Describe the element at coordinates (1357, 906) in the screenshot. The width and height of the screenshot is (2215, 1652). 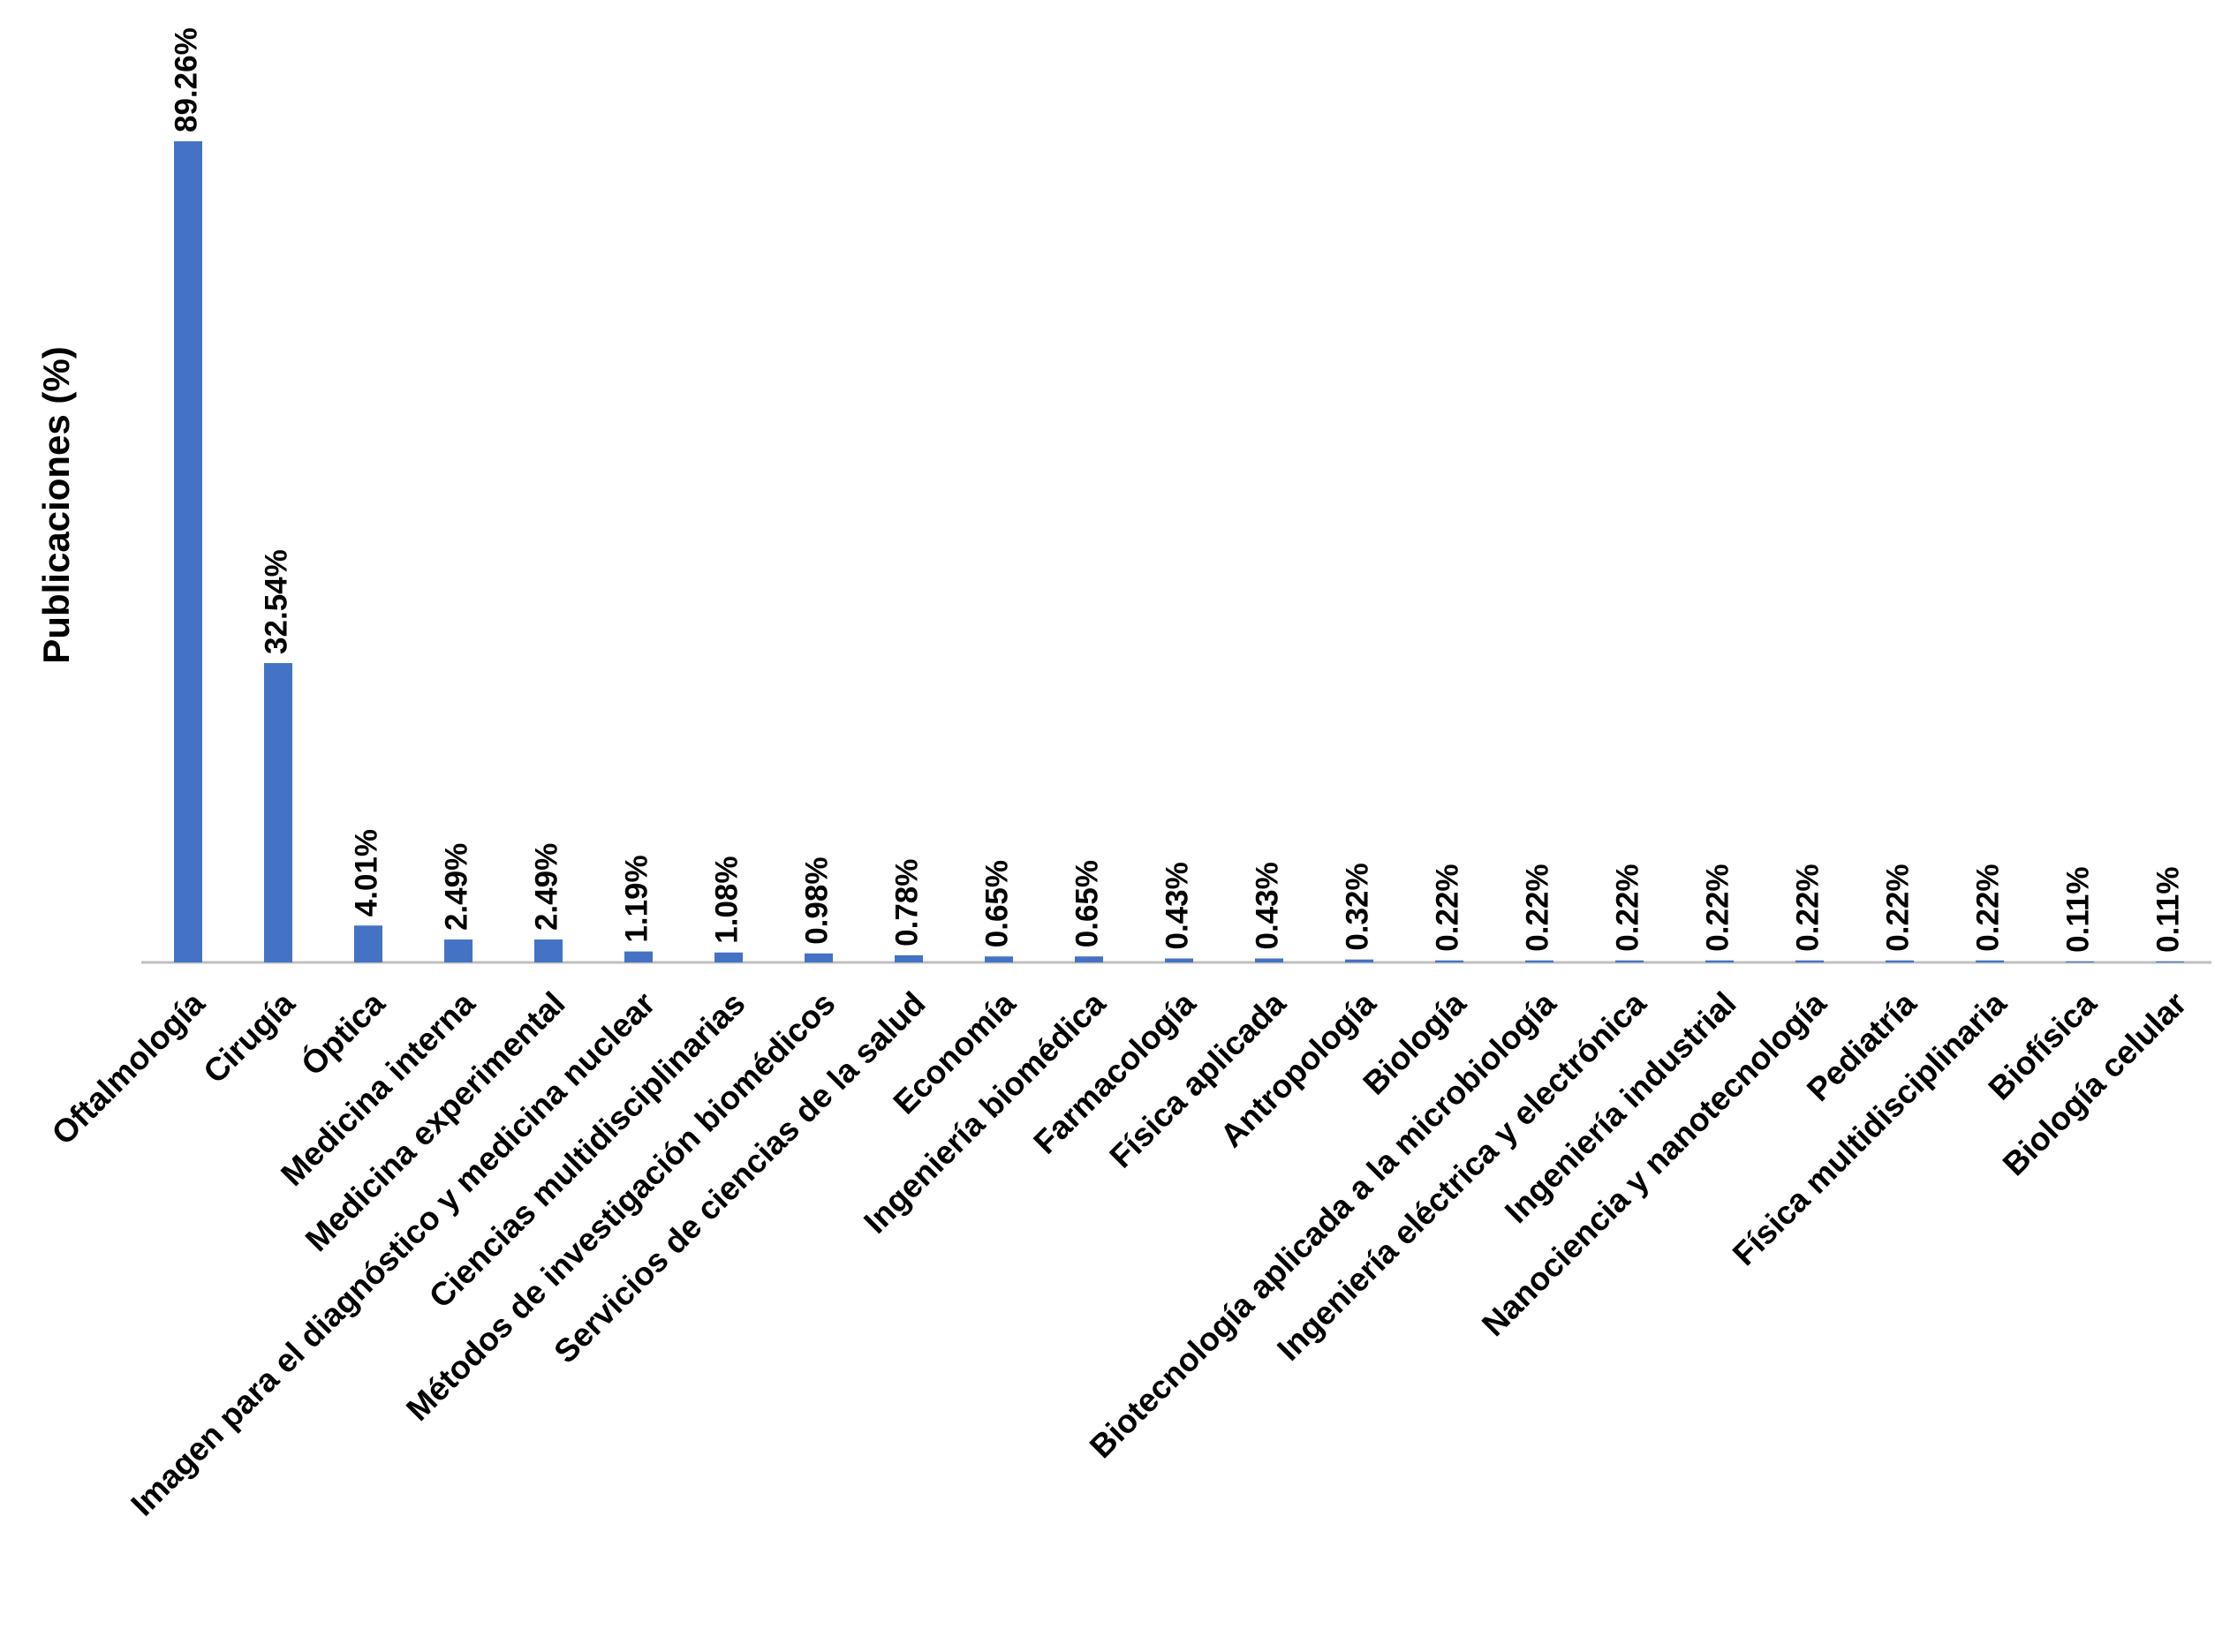
I see `data-label: 0.32%` at that location.